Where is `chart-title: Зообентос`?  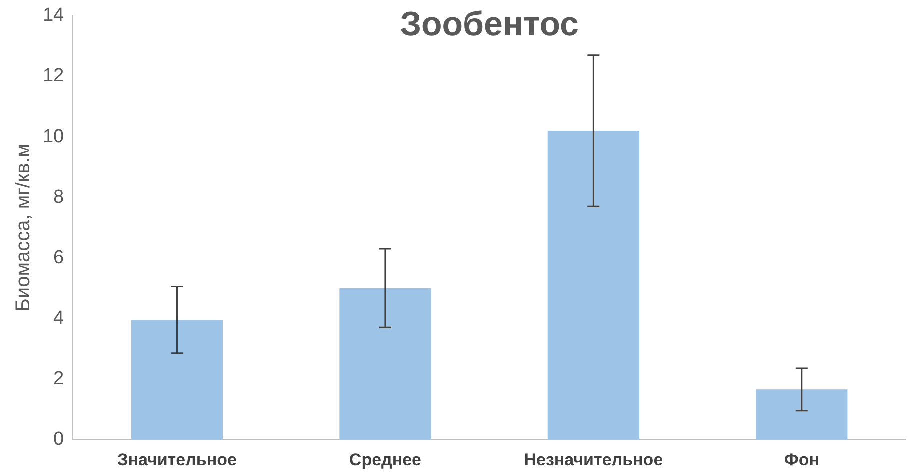
chart-title: Зообентос is located at coordinates (489, 24).